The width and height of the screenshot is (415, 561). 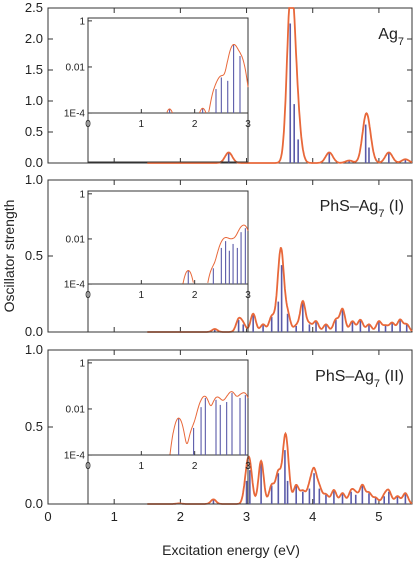 I want to click on y-tick-label: 2.5, so click(x=34, y=7).